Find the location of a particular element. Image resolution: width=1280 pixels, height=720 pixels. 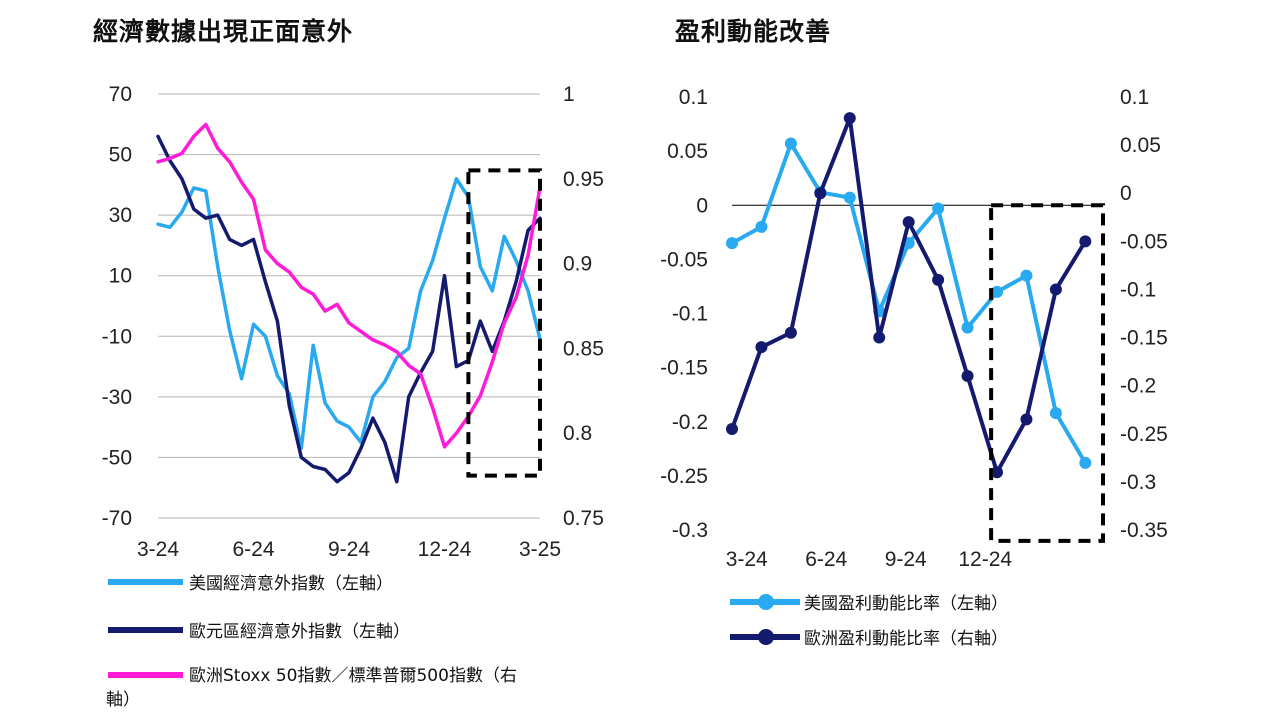

legend-label-us-surprise: 美國經濟意外指數（左軸） is located at coordinates (291, 584).